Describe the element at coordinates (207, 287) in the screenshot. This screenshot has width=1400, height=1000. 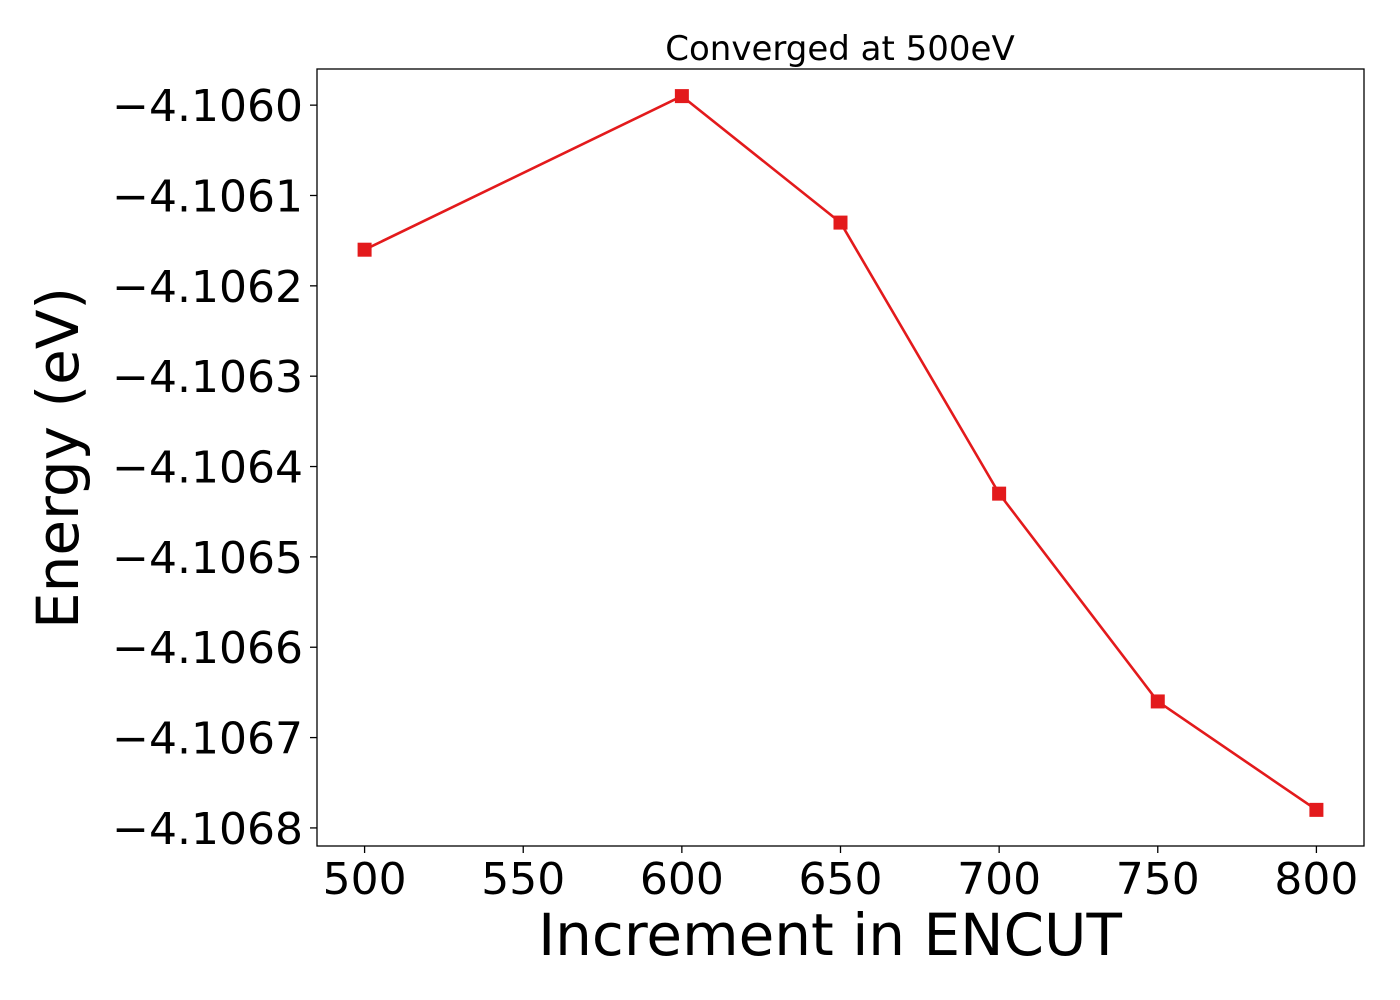
I see `y-tick-label: −4.1062` at that location.